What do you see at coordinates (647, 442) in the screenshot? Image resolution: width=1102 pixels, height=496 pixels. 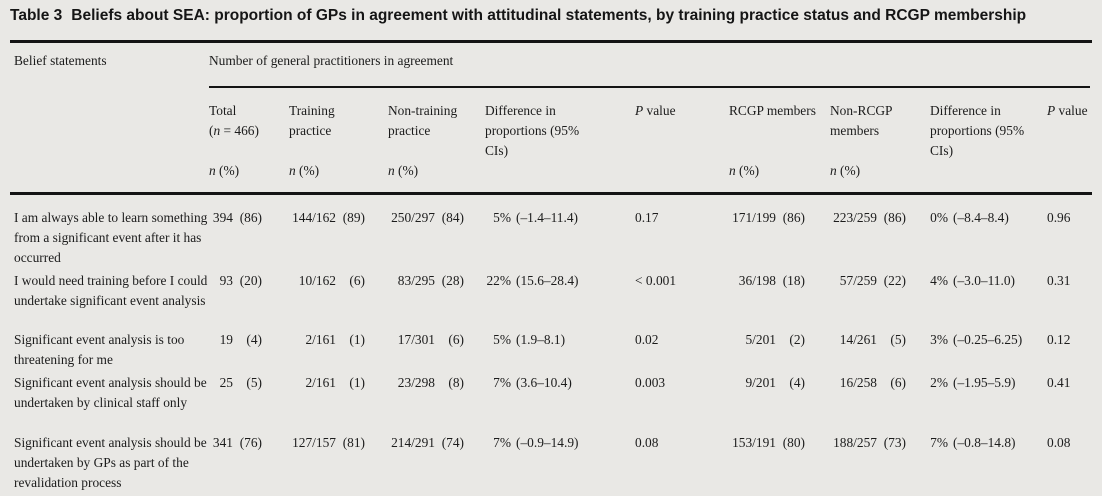 I see `cell-pvalue-1: 0.08` at bounding box center [647, 442].